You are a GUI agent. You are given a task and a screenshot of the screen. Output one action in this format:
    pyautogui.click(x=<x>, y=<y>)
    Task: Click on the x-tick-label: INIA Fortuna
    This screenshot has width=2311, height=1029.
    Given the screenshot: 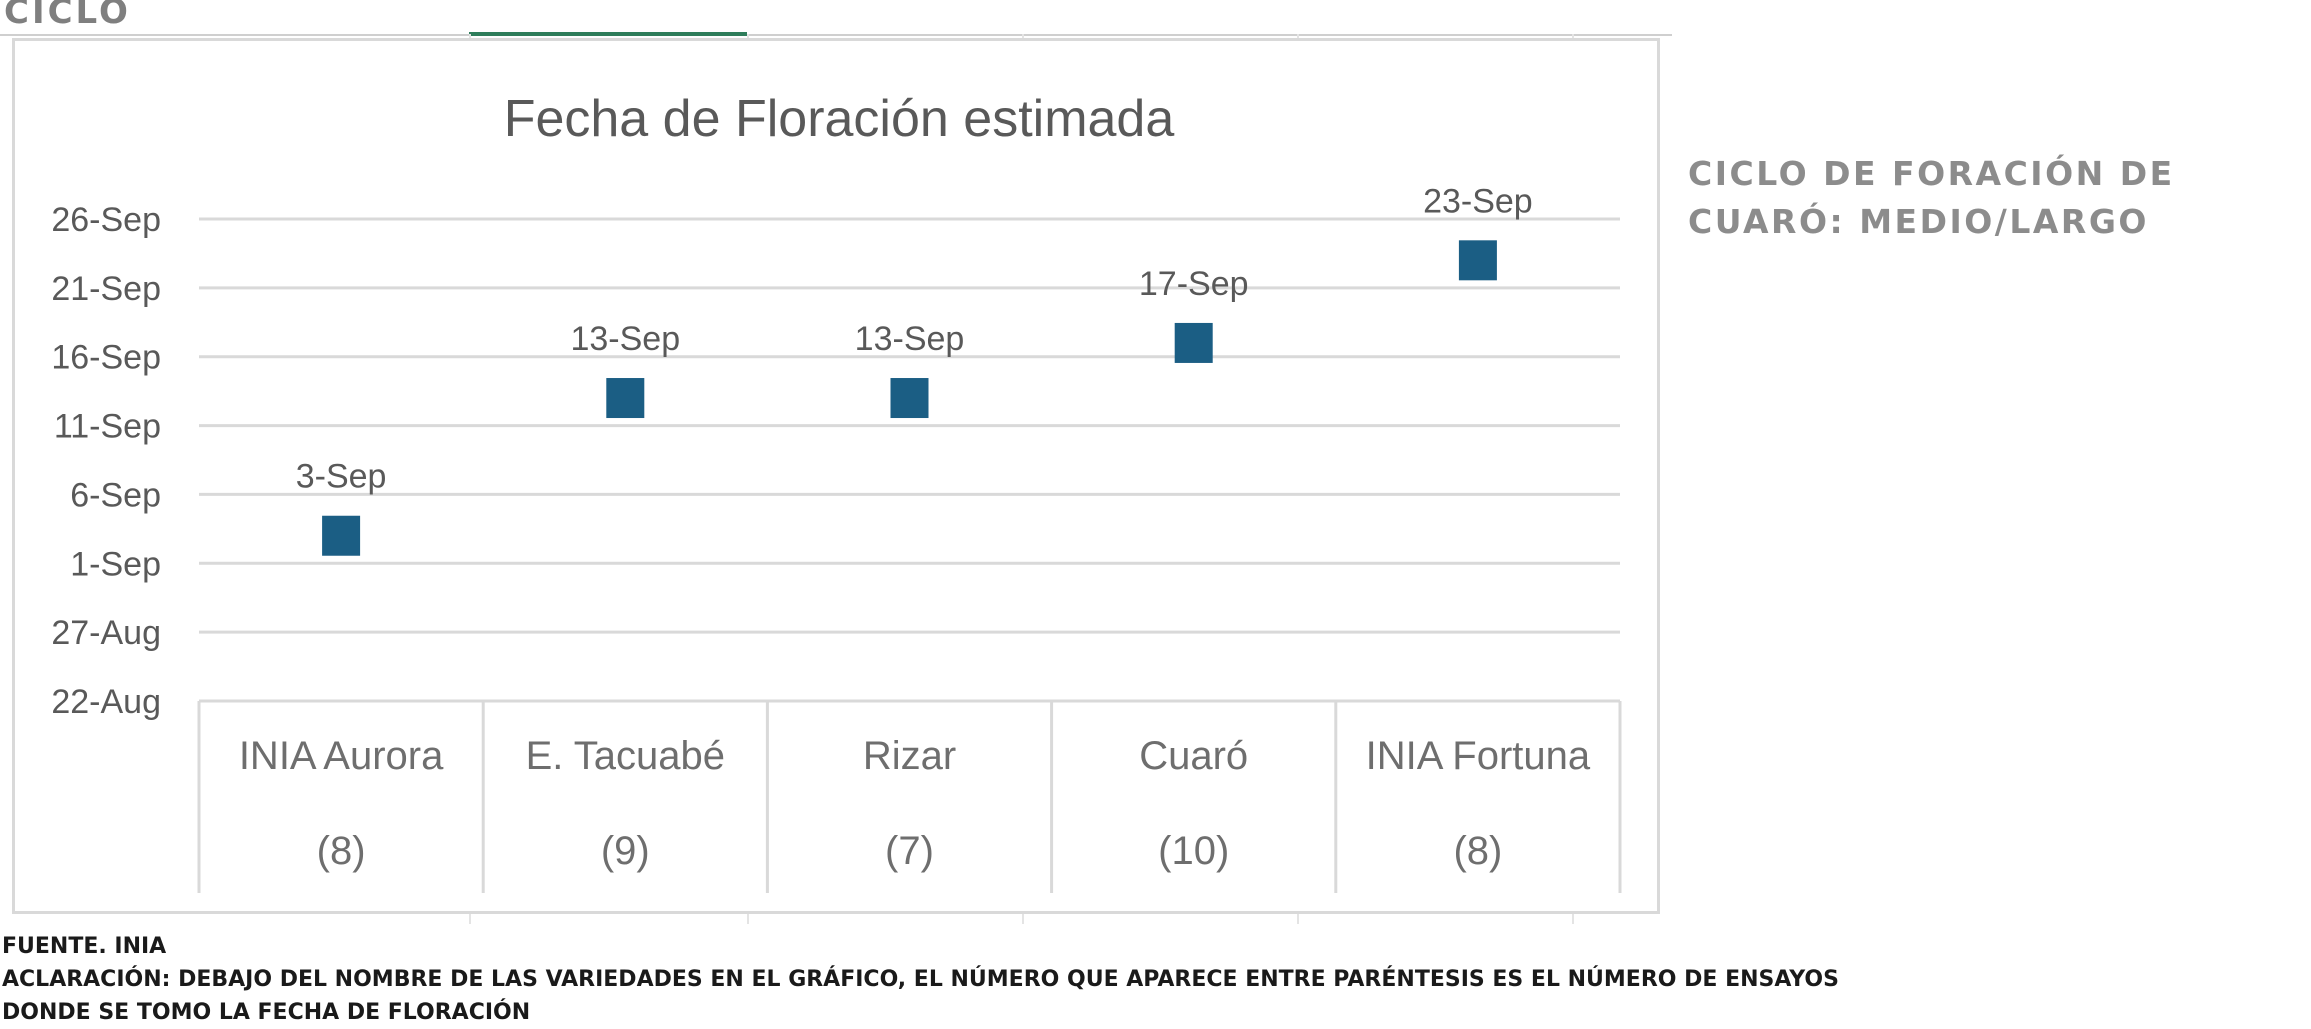 What is the action you would take?
    pyautogui.click(x=1478, y=756)
    